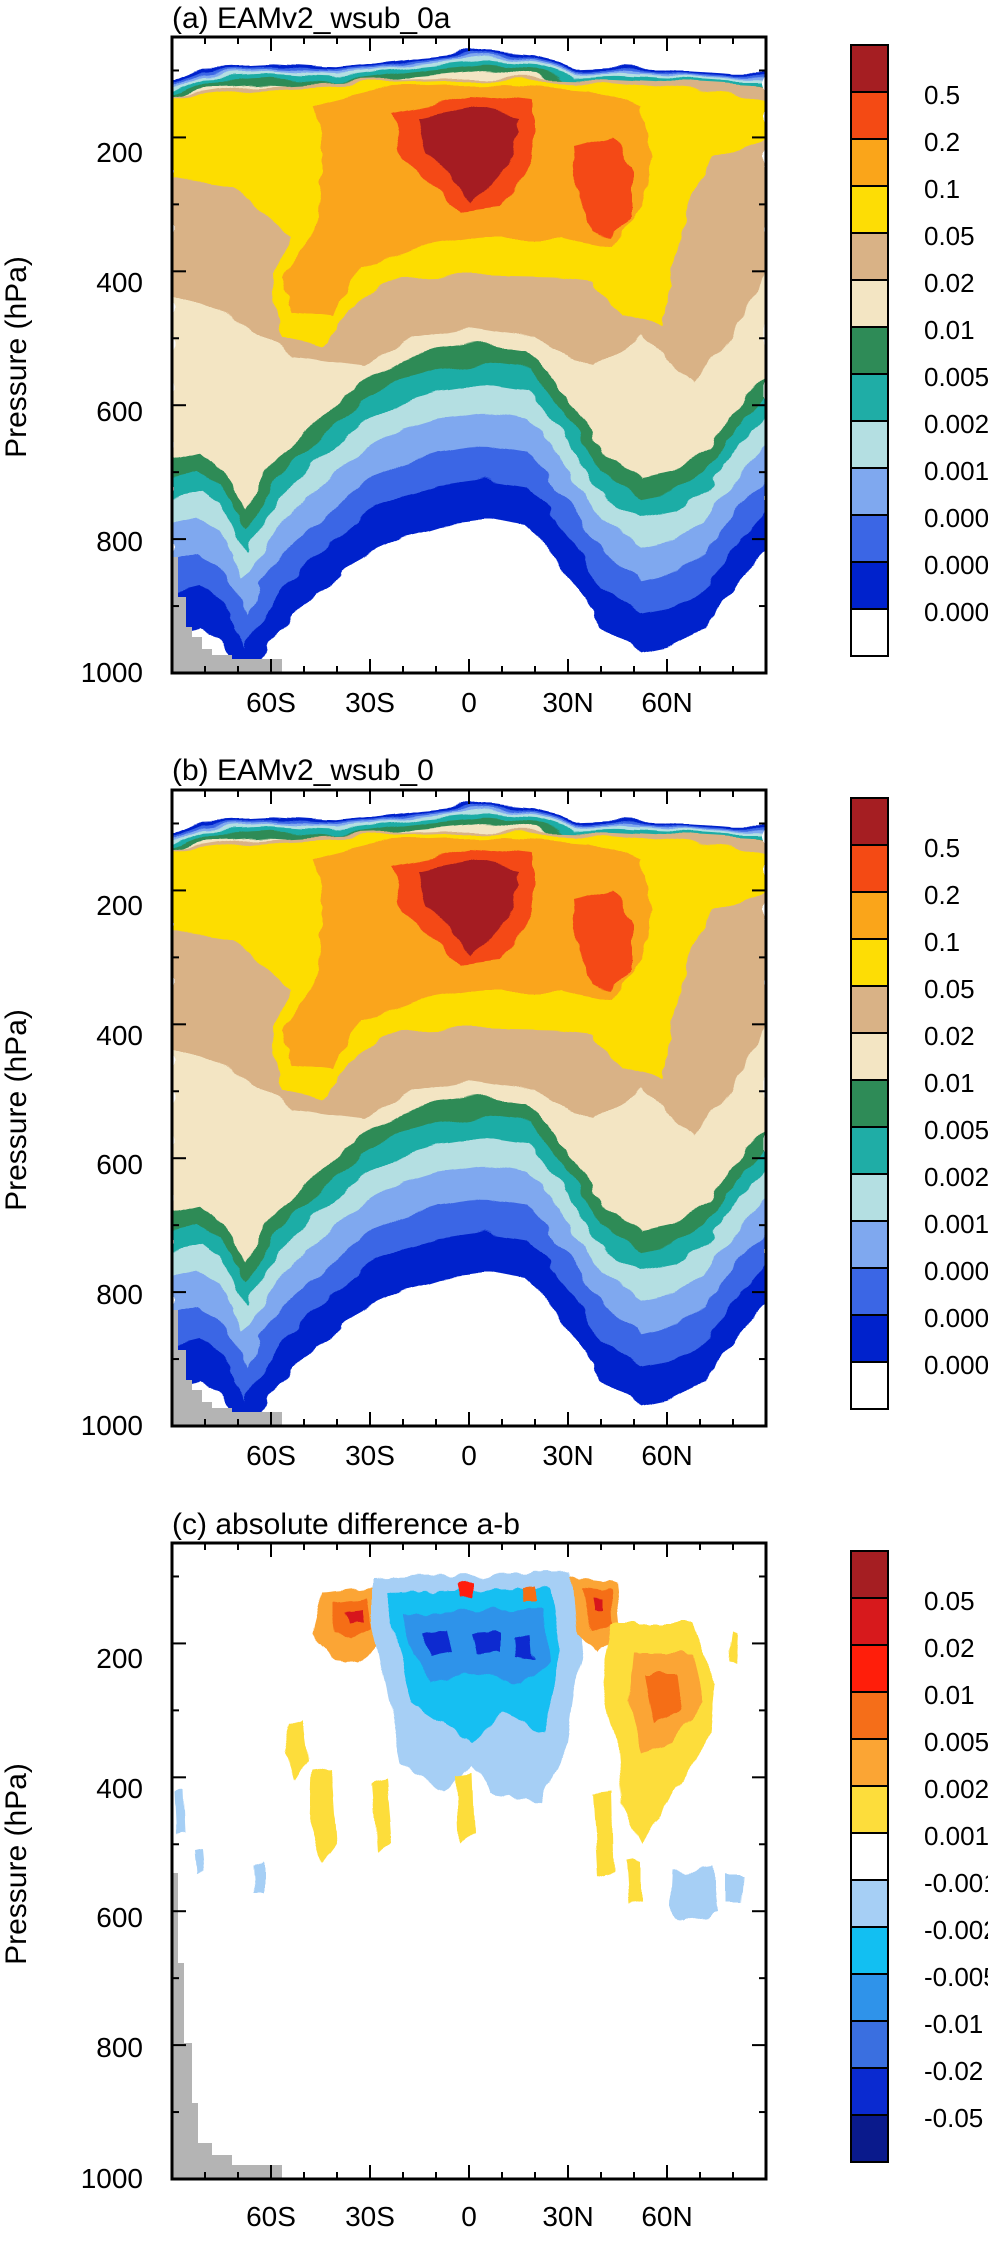 Image resolution: width=988 pixels, height=2246 pixels. Describe the element at coordinates (956, 1318) in the screenshot. I see `colorbar-label: 0.0002` at that location.